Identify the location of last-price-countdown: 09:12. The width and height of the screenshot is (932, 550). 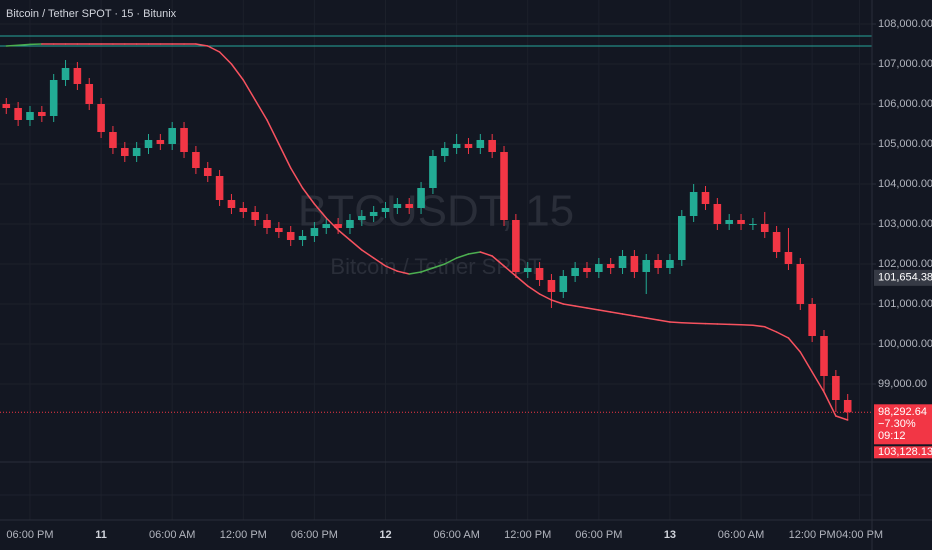
(892, 436).